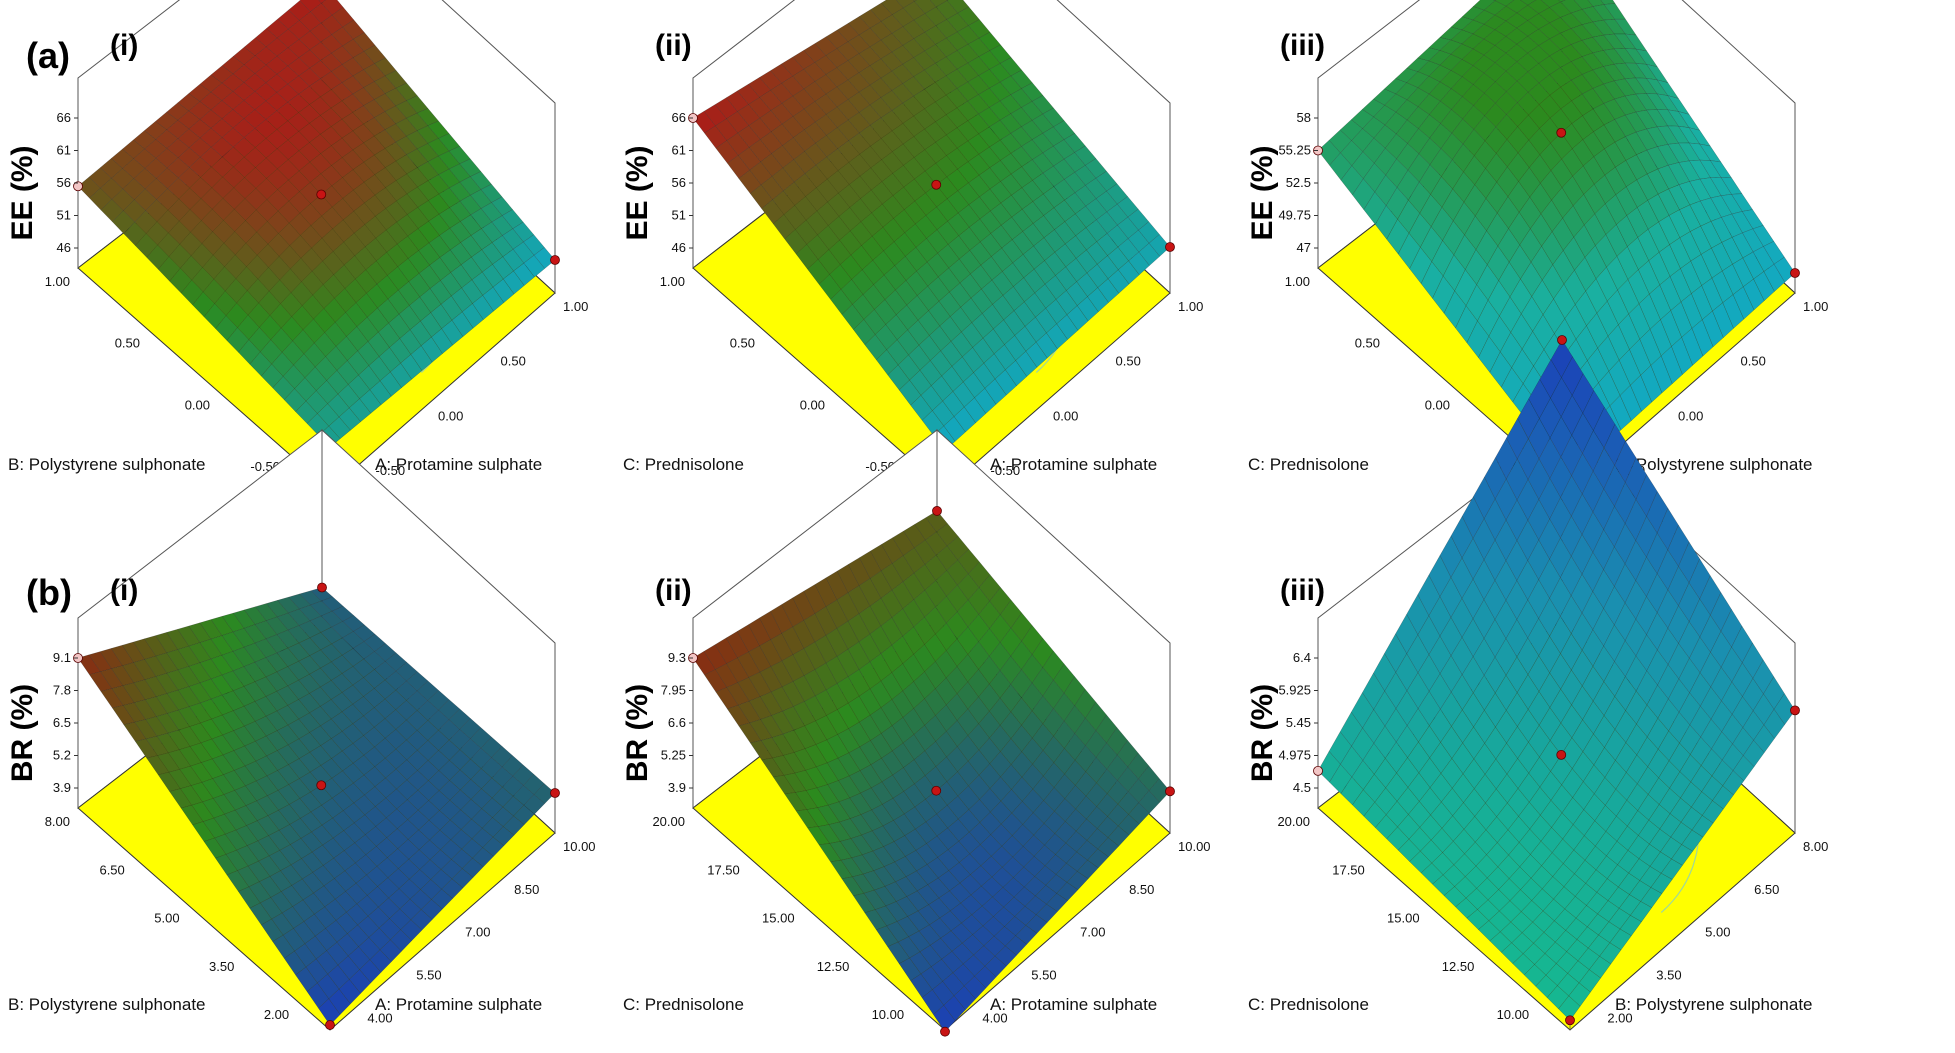 Image resolution: width=1955 pixels, height=1053 pixels. What do you see at coordinates (57, 821) in the screenshot?
I see `left-axis-tick-label: 8.00` at bounding box center [57, 821].